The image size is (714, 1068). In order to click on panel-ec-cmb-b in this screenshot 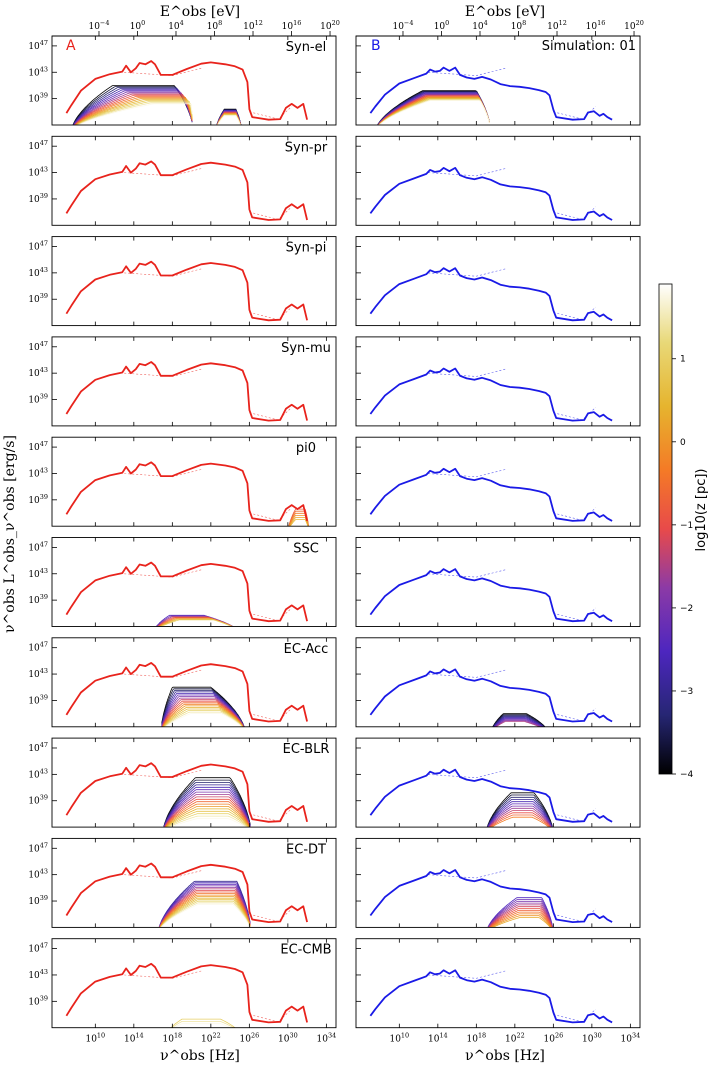, I will do `click(498, 983)`.